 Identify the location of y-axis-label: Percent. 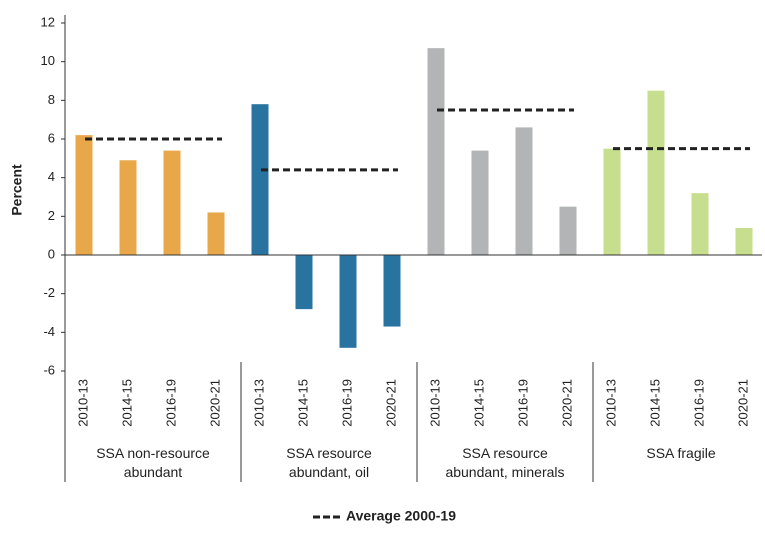
(17, 190).